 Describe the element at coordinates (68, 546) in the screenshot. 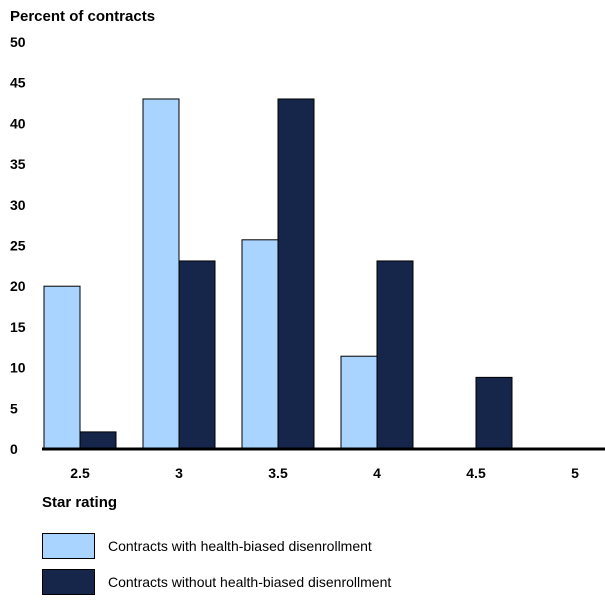

I see `legend-swatch-with` at that location.